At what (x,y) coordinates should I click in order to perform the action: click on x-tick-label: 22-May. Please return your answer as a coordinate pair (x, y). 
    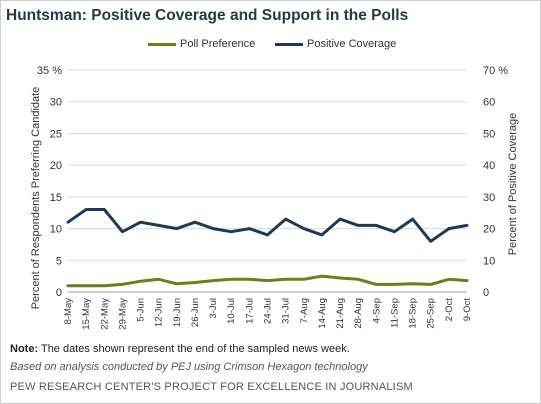
    Looking at the image, I should click on (104, 314).